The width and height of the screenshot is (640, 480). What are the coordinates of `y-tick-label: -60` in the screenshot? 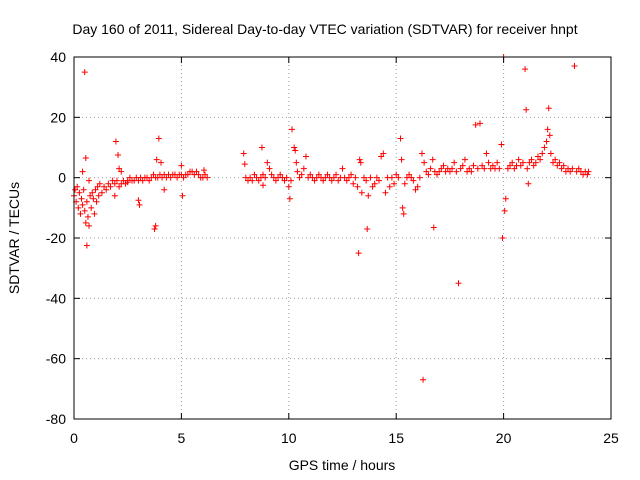 It's located at (56, 359).